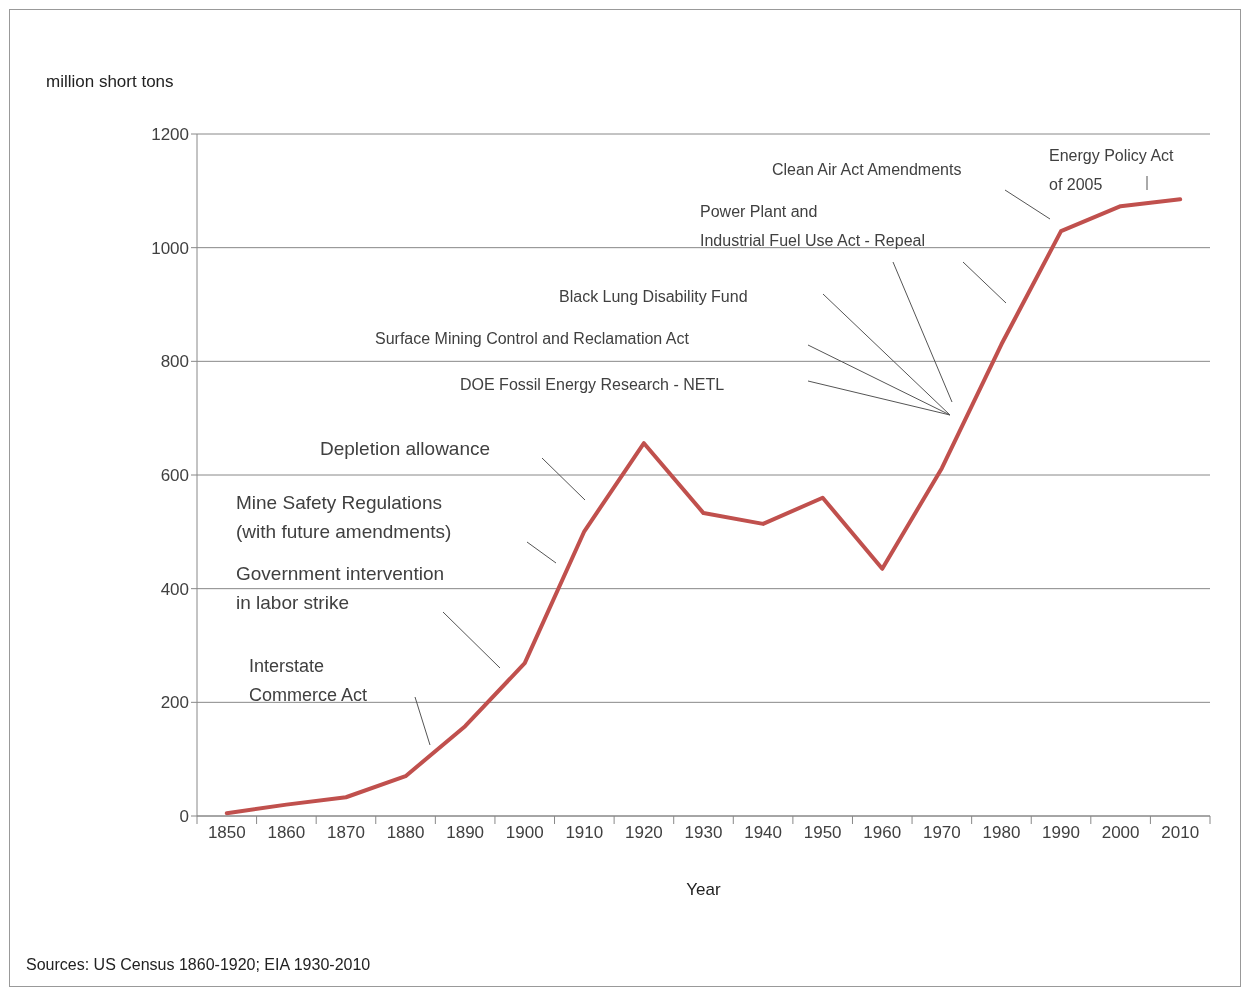 This screenshot has width=1250, height=988. I want to click on x-tick-label: 1980, so click(1001, 832).